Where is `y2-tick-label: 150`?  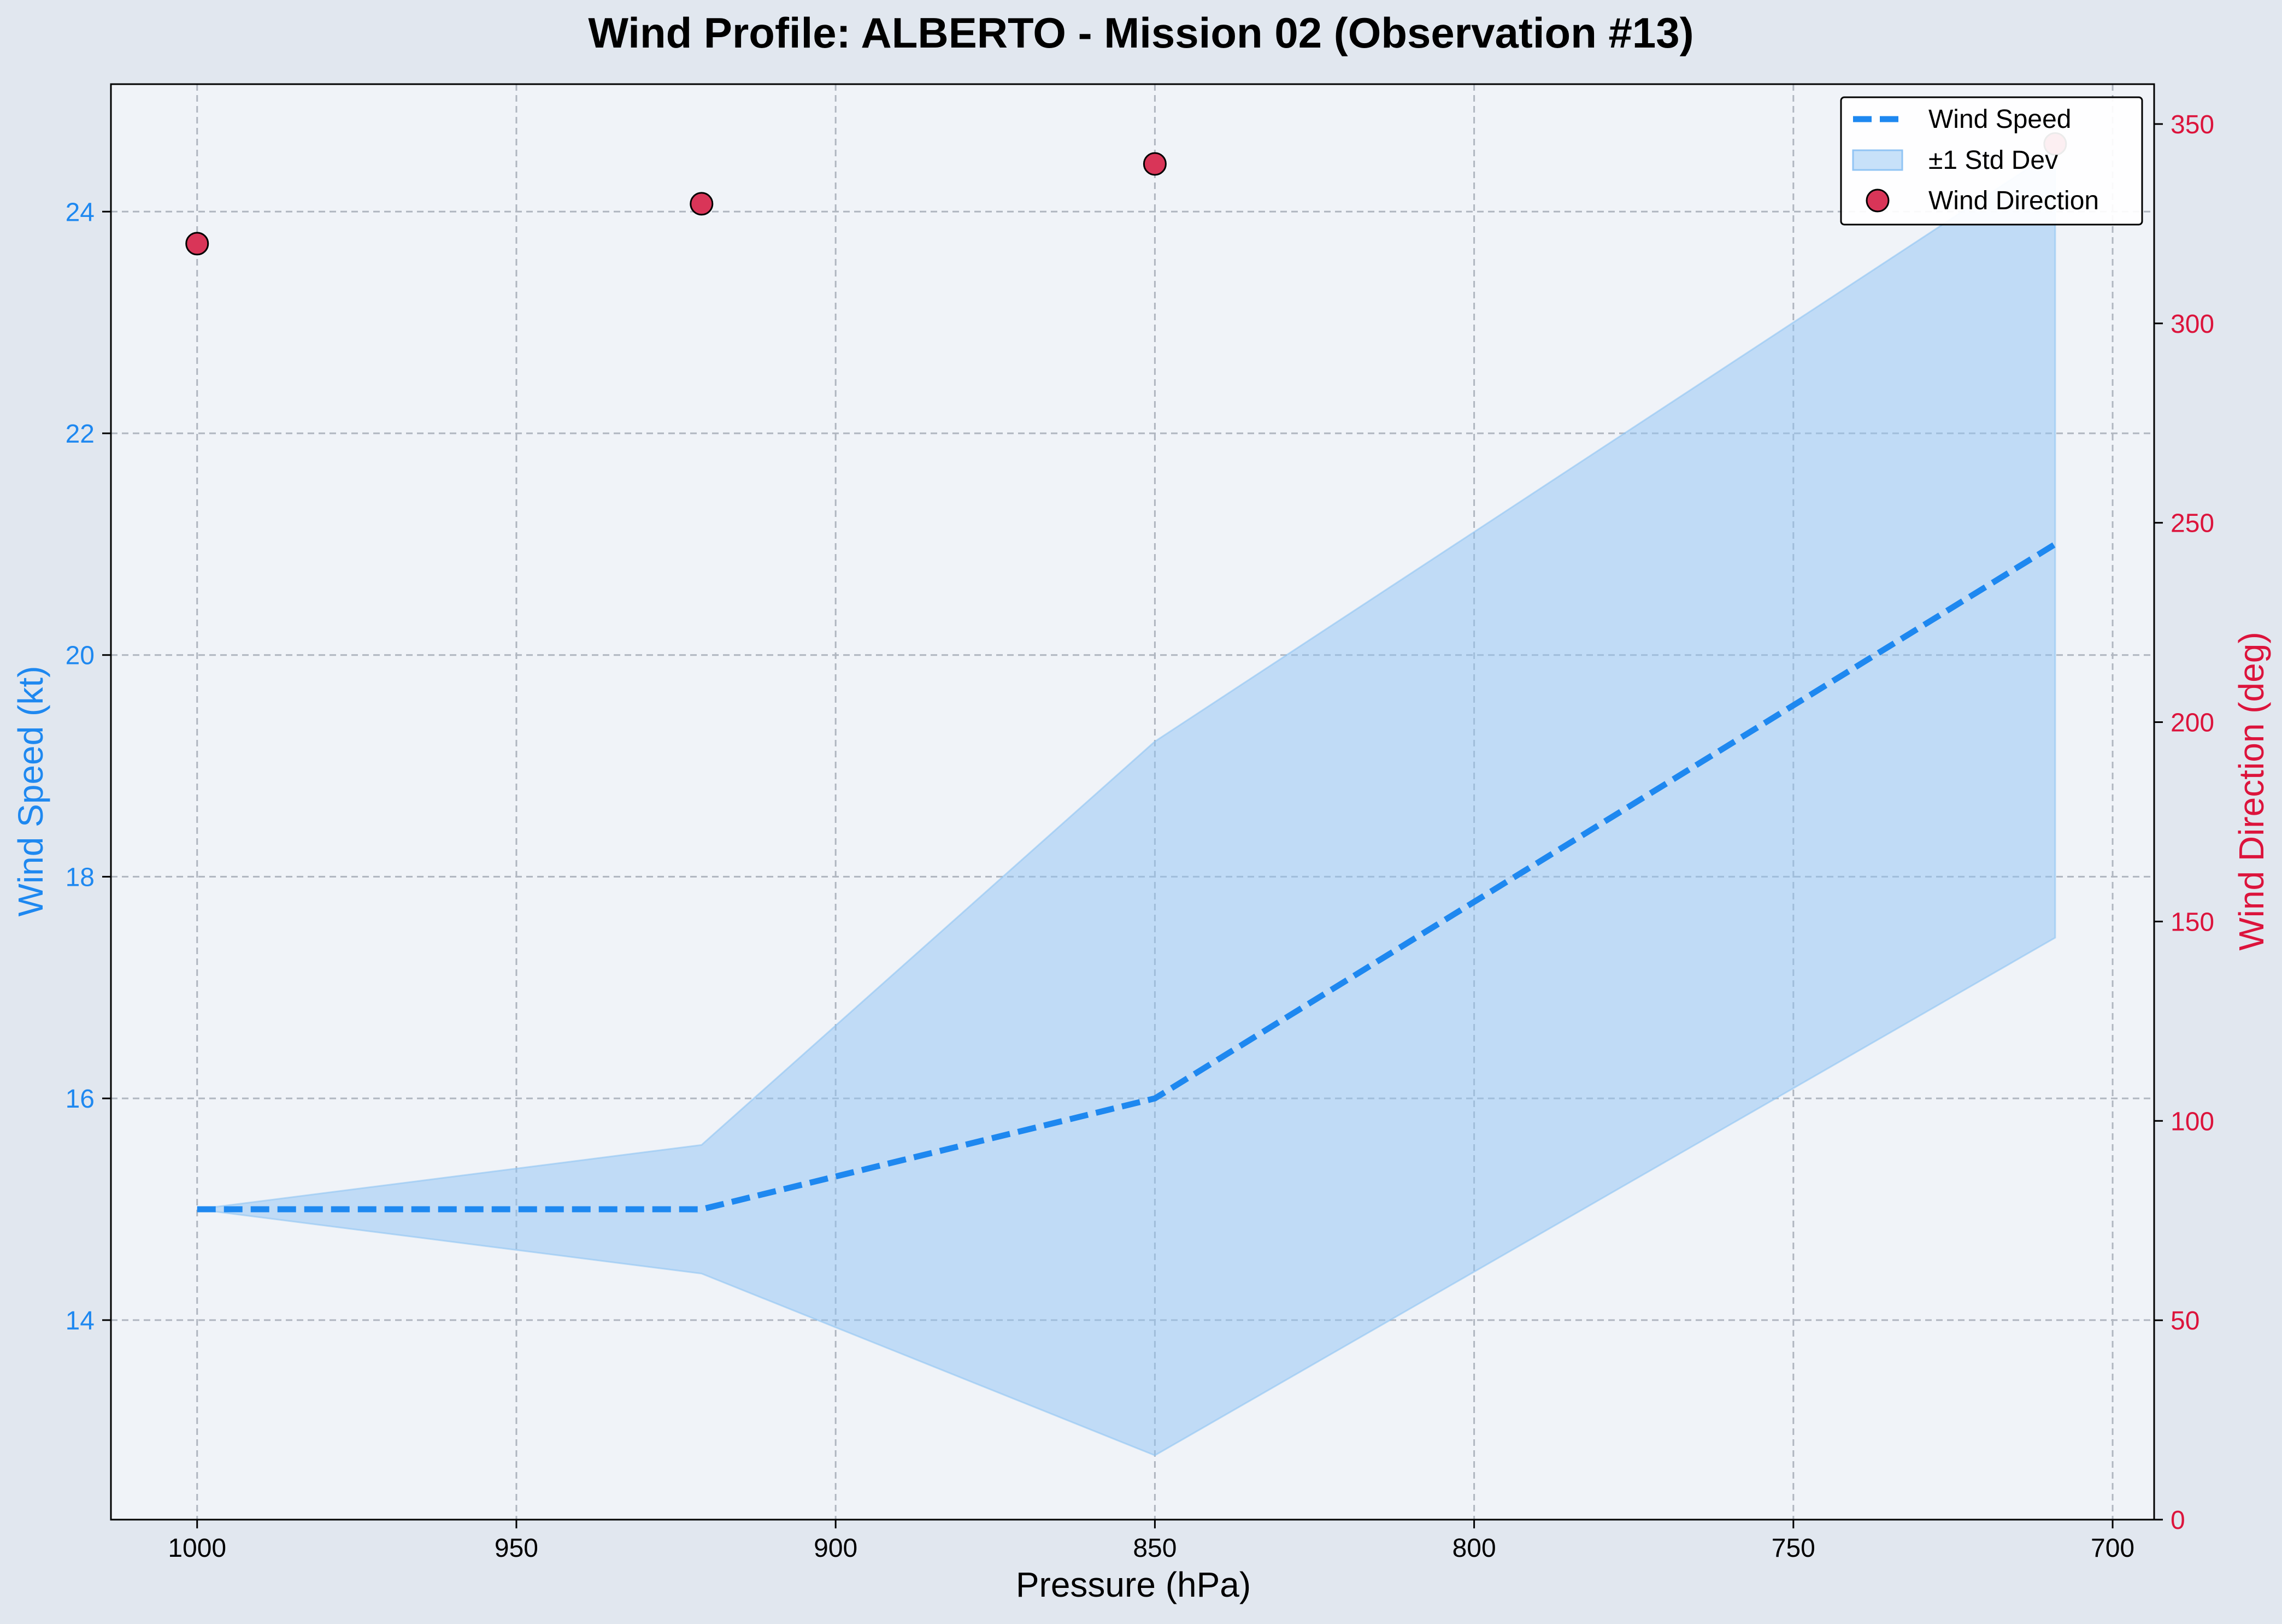
y2-tick-label: 150 is located at coordinates (2192, 922).